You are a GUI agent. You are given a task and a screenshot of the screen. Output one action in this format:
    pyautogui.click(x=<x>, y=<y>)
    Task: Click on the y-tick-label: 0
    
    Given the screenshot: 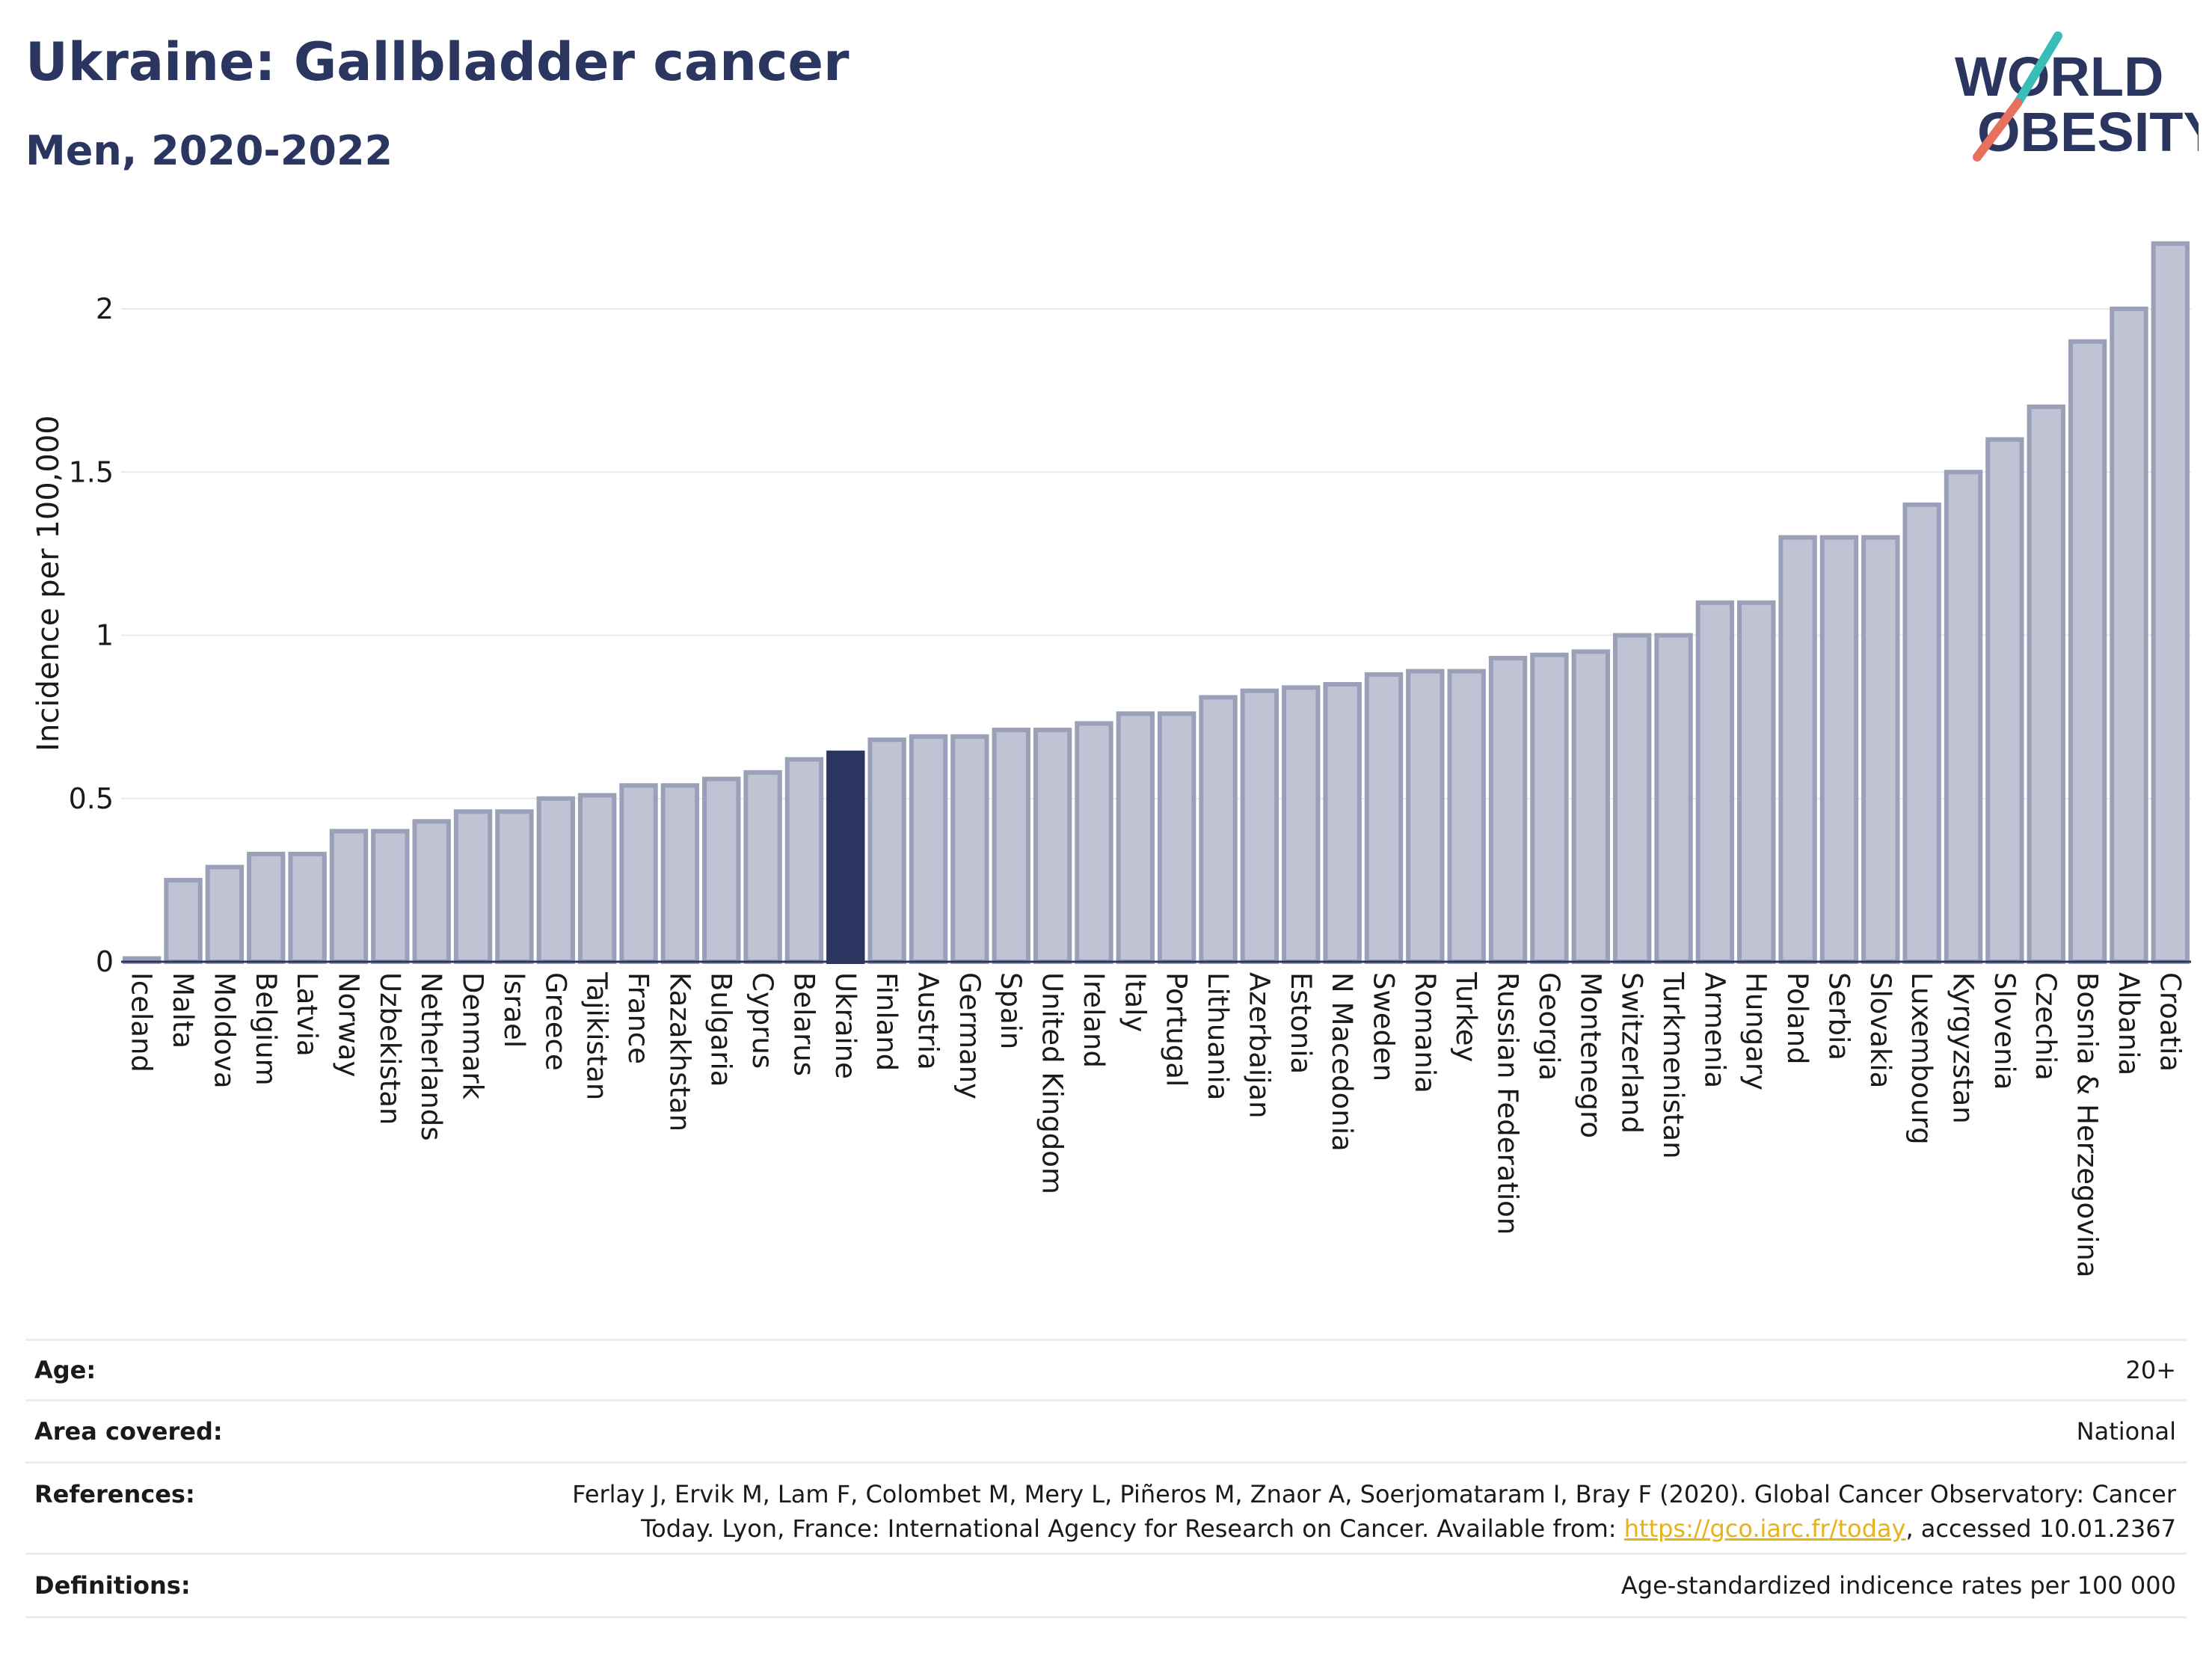 What is the action you would take?
    pyautogui.click(x=105, y=961)
    